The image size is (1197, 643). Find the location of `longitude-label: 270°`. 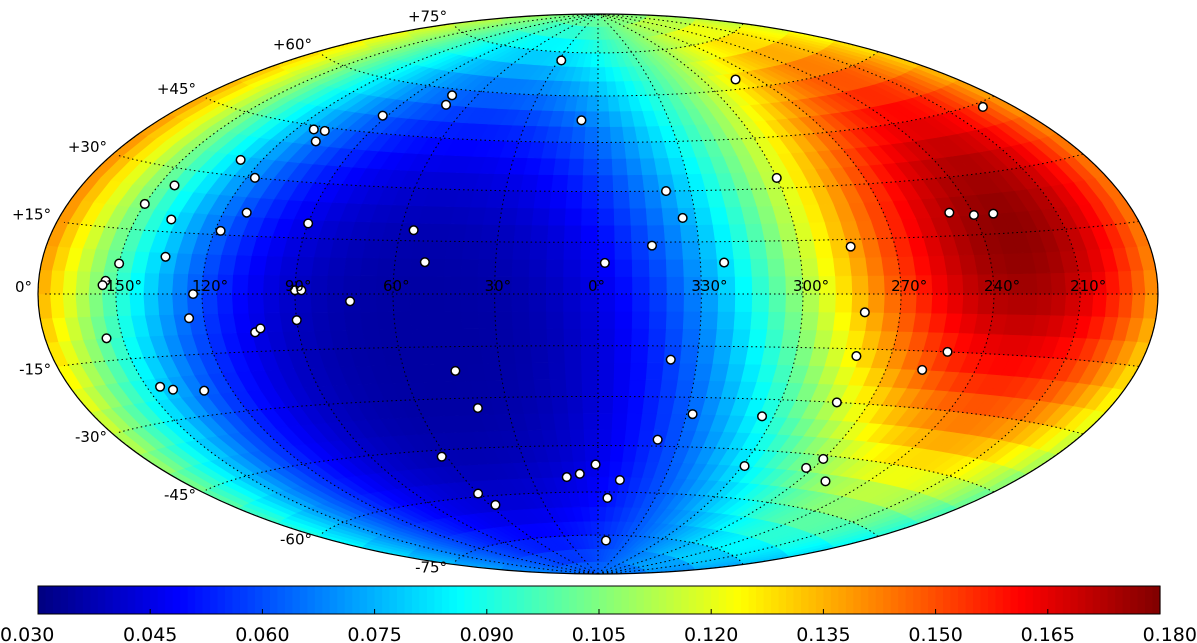

longitude-label: 270° is located at coordinates (909, 286).